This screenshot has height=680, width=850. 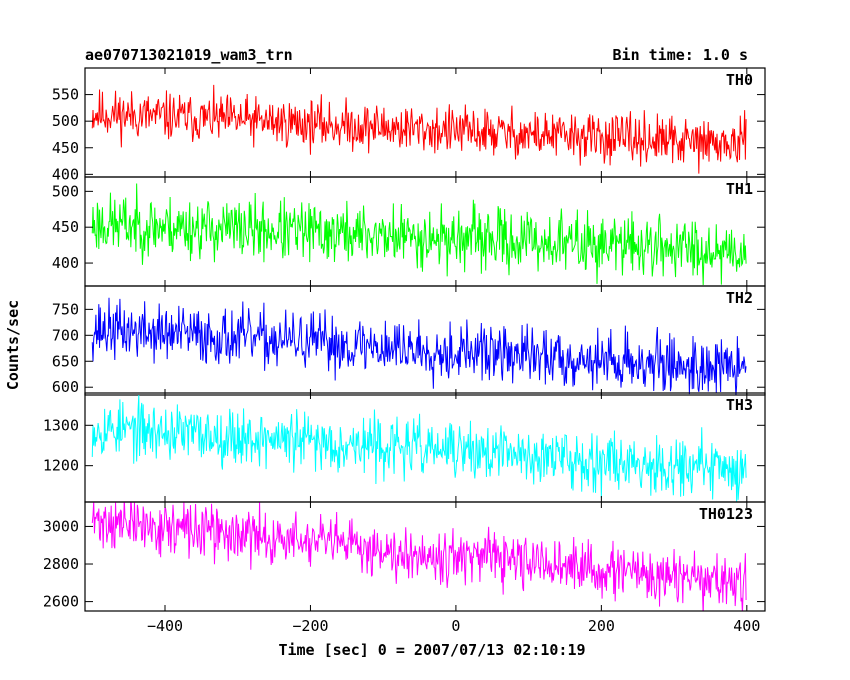 What do you see at coordinates (61, 602) in the screenshot?
I see `y-tick-label: 2600` at bounding box center [61, 602].